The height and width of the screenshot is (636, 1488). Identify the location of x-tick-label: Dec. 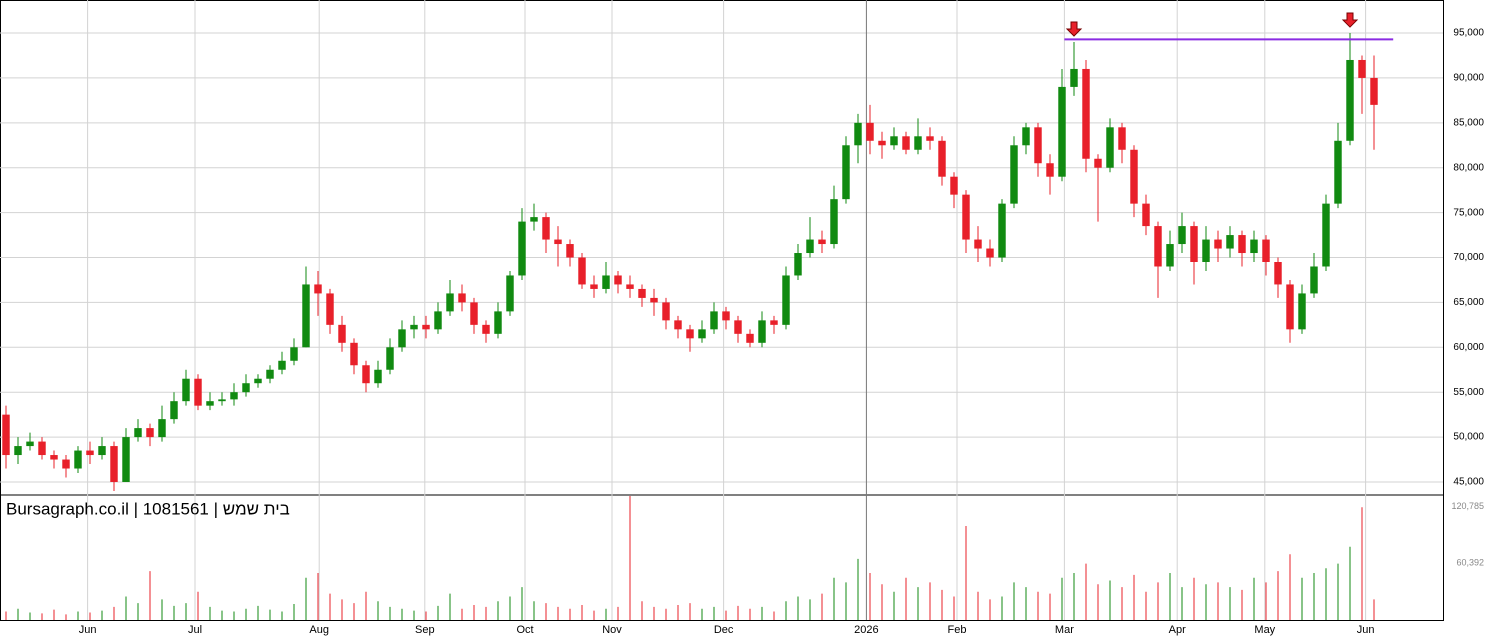
(724, 630).